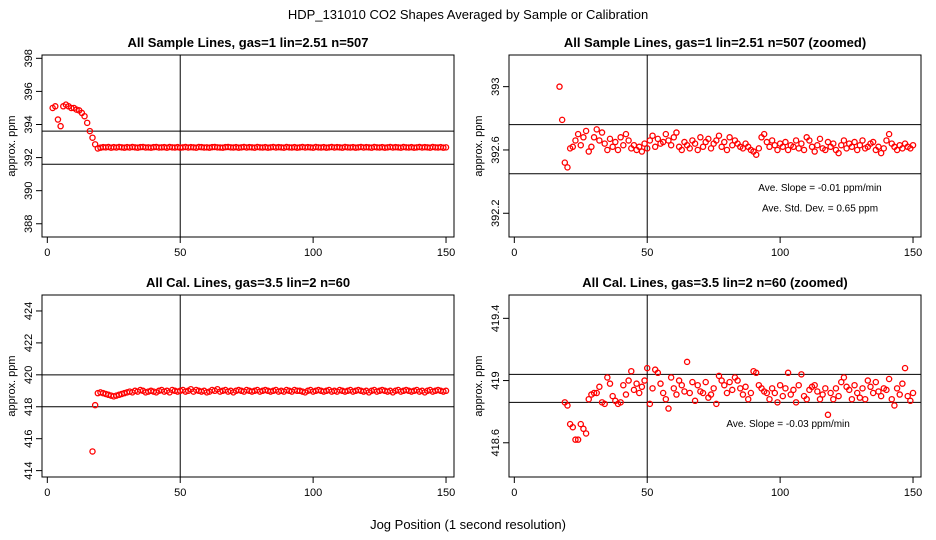 This screenshot has height=540, width=936. What do you see at coordinates (29, 91) in the screenshot?
I see `y-tick-label: 396` at bounding box center [29, 91].